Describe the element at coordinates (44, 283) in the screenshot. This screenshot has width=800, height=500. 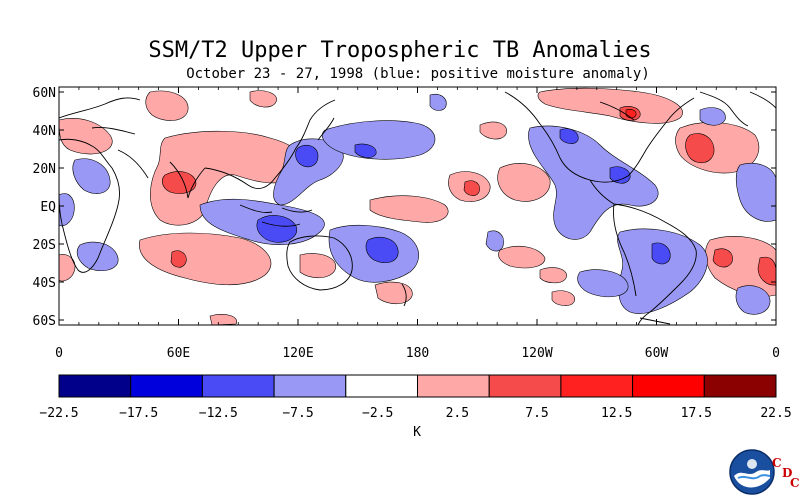
I see `lat-label: 40S` at that location.